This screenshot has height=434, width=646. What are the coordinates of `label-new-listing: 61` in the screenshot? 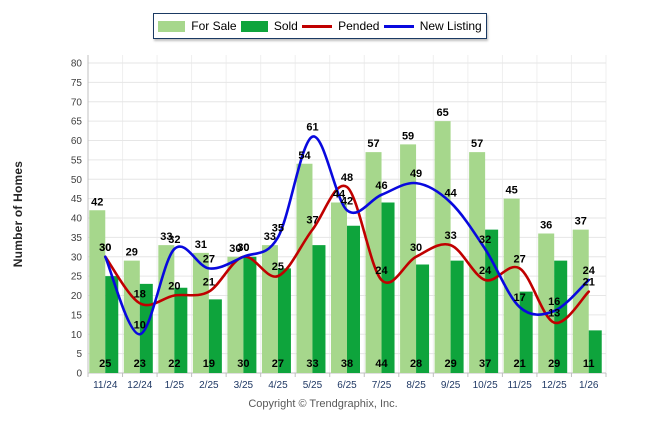 It's located at (312, 128).